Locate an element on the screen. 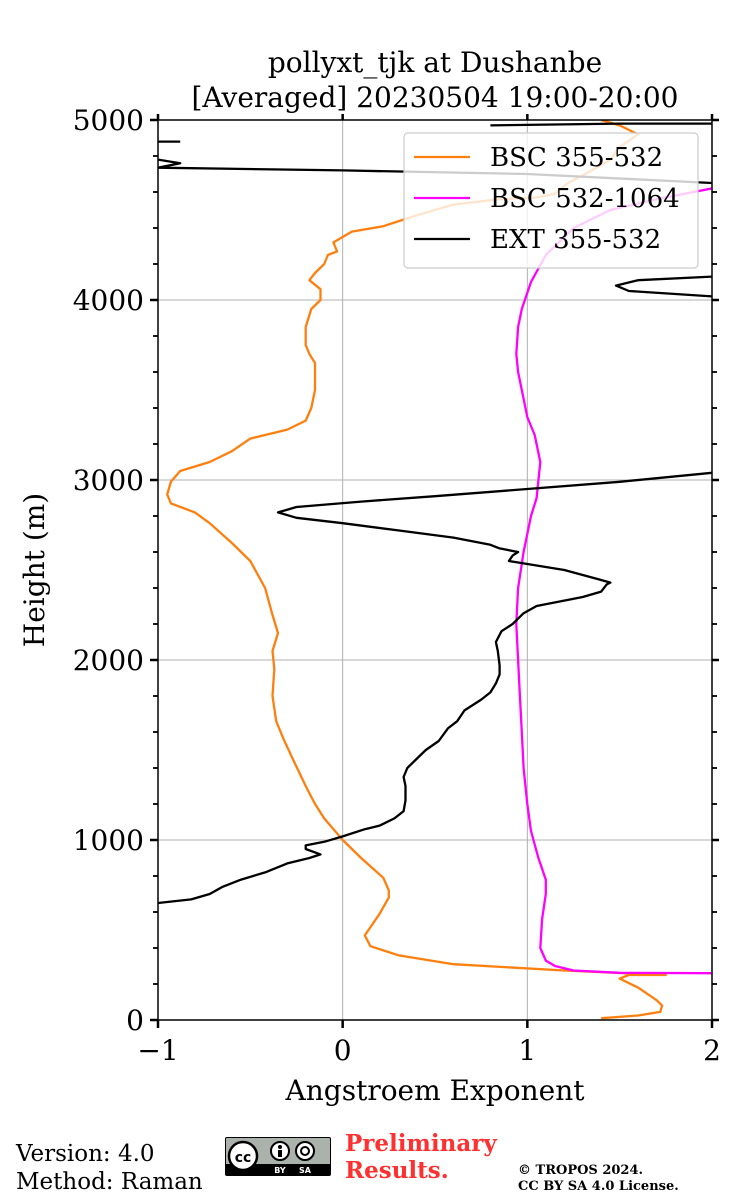 This screenshot has height=1200, width=750. y-tick-label-0: 0 is located at coordinates (135, 1020).